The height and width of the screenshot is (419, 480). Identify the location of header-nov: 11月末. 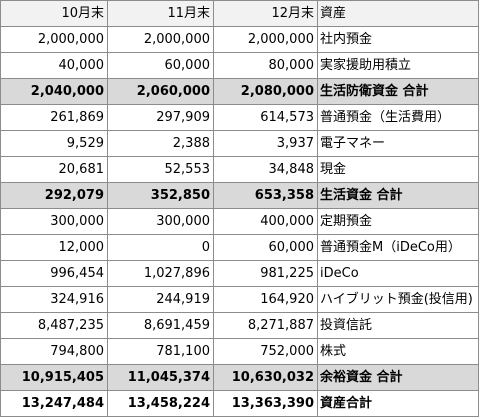
(160, 13).